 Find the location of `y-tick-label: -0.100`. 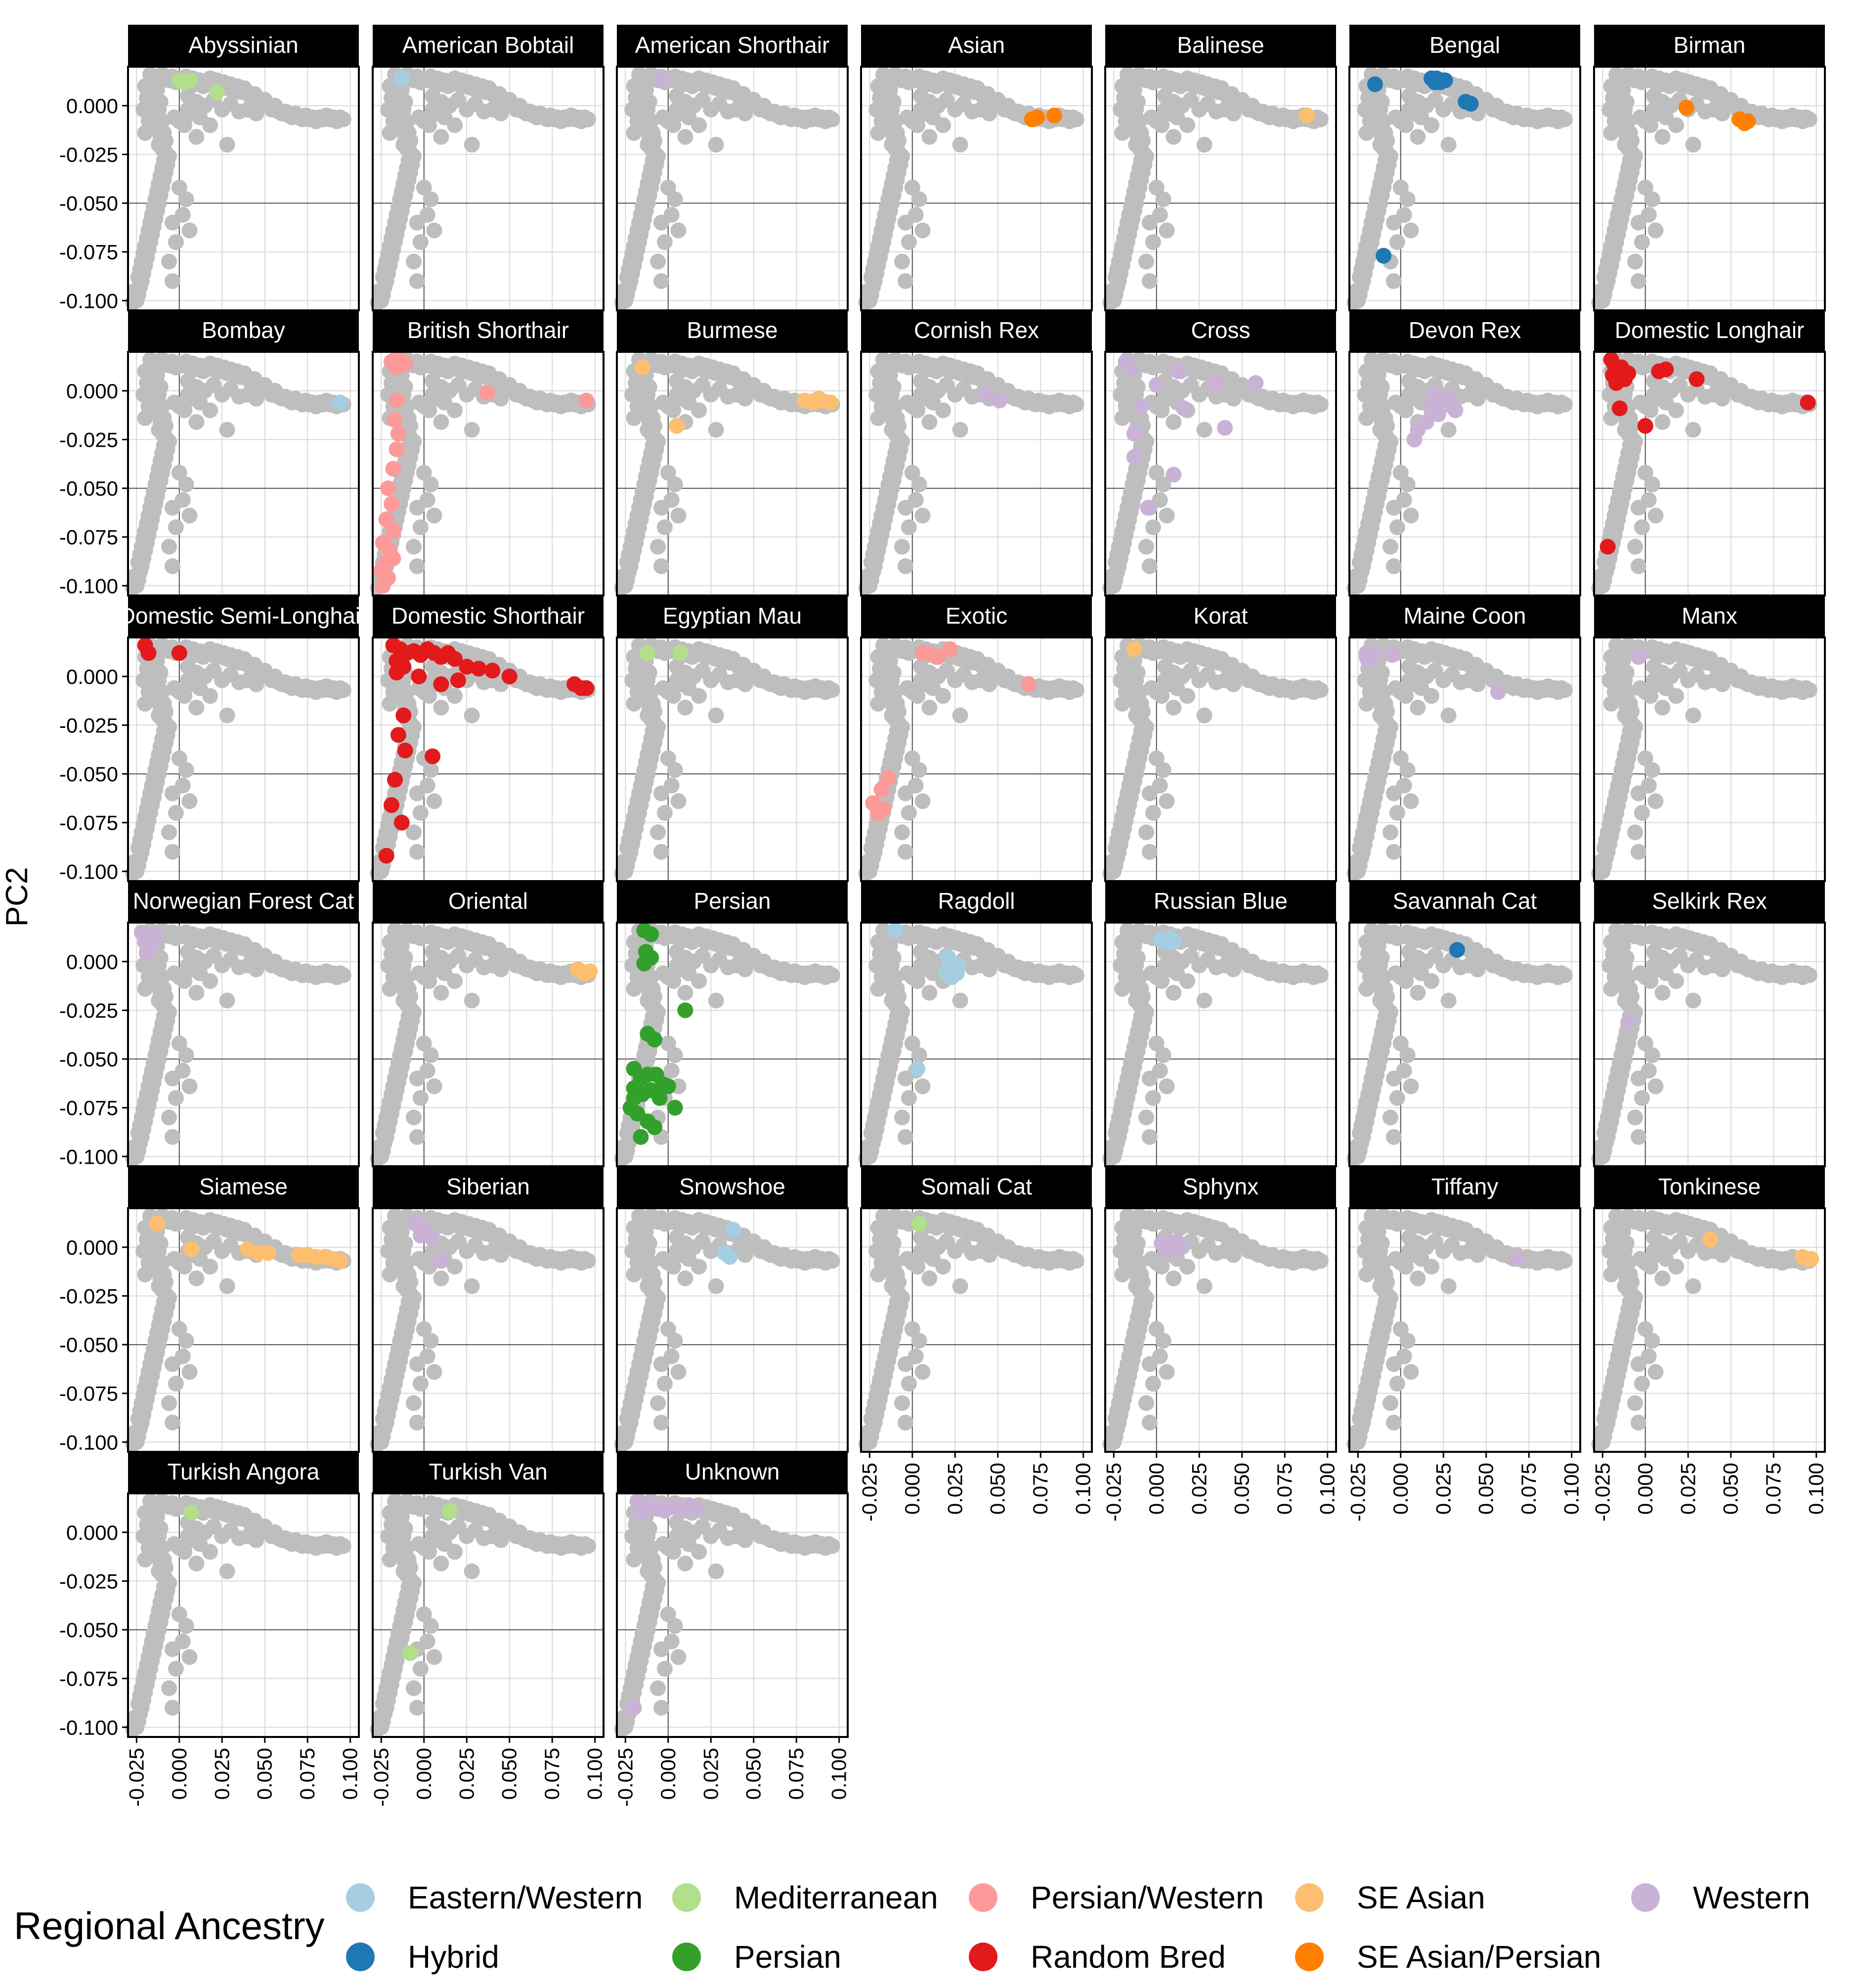

y-tick-label: -0.100 is located at coordinates (88, 1156).